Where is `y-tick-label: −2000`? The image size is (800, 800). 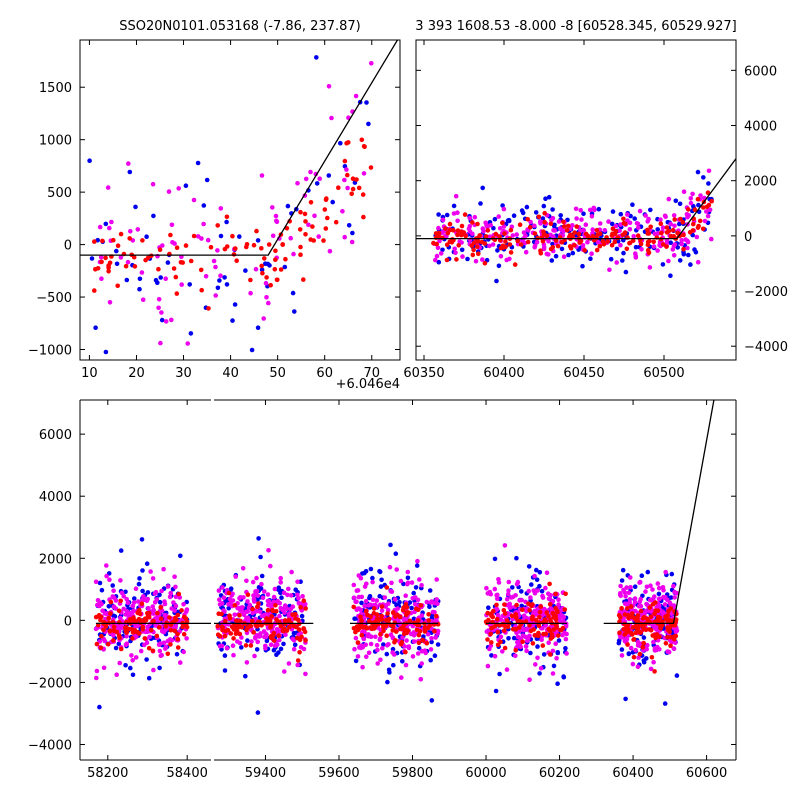
y-tick-label: −2000 is located at coordinates (50, 683).